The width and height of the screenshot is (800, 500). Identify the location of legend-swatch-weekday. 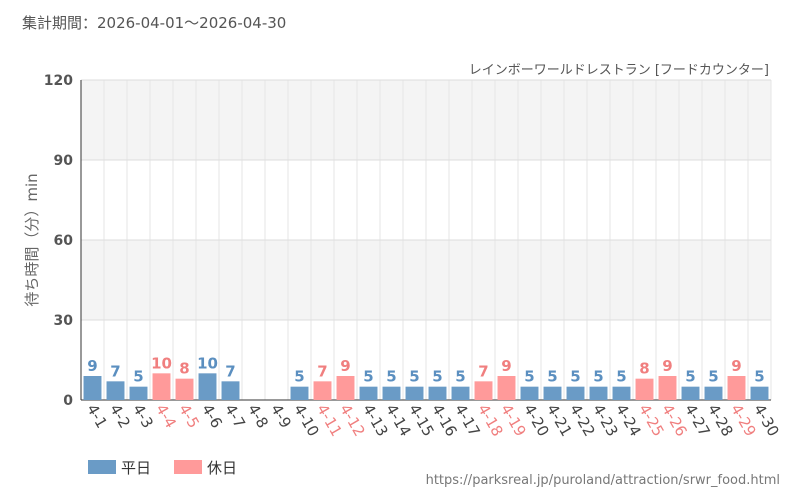
(102, 467).